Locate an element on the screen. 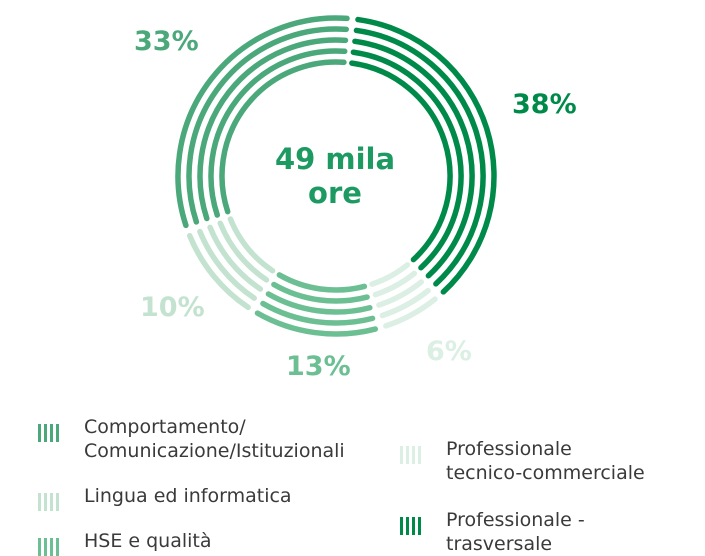 This screenshot has width=705, height=556. slice-comportamento is located at coordinates (262, 122).